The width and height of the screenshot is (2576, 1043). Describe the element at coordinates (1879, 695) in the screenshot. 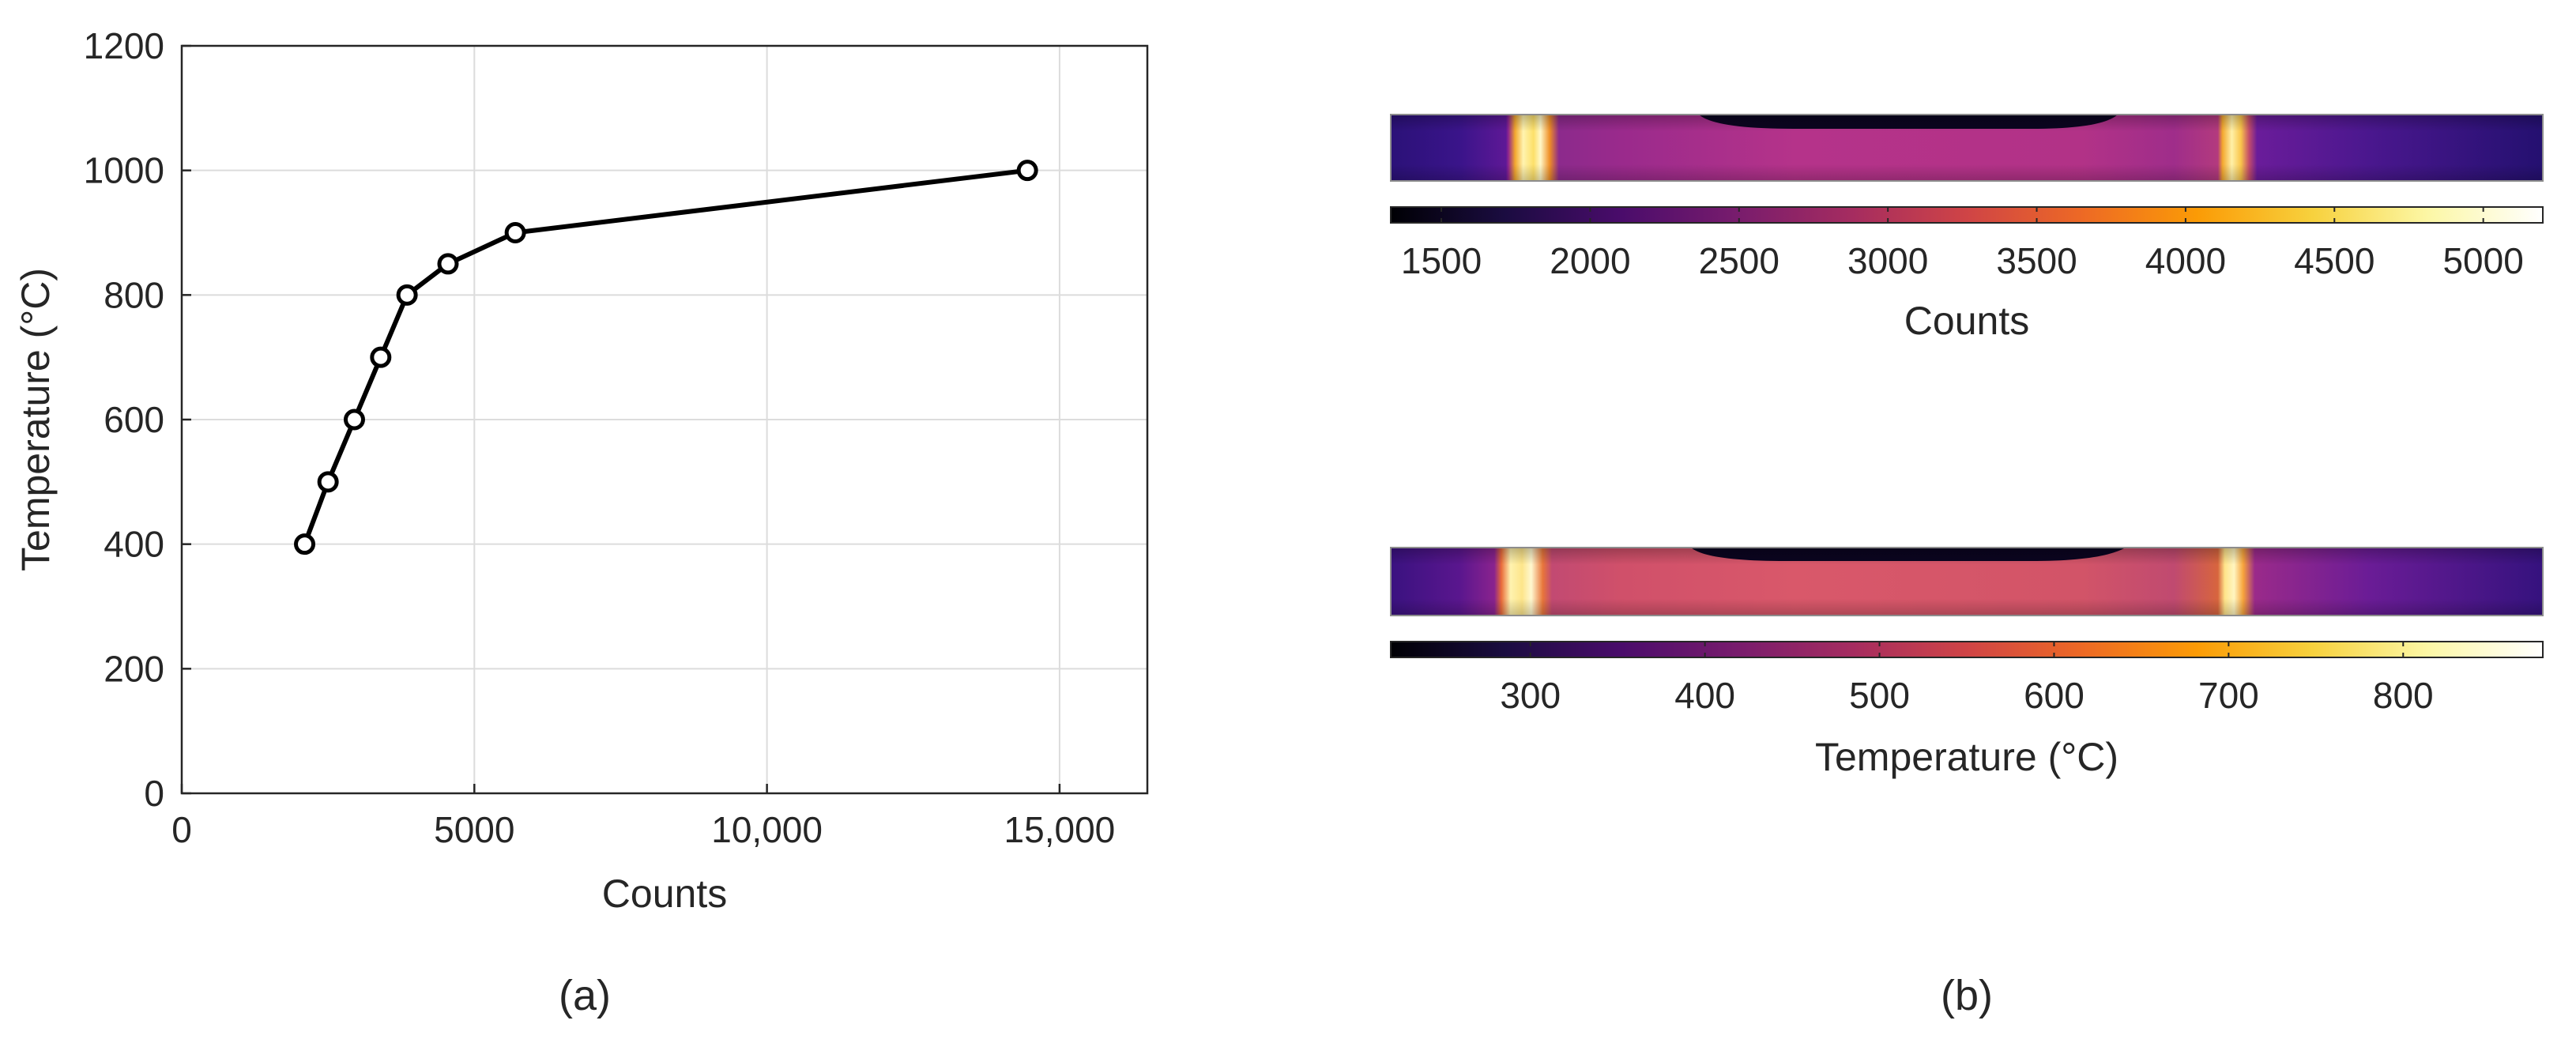

I see `colorbar-tick-label: 500` at that location.